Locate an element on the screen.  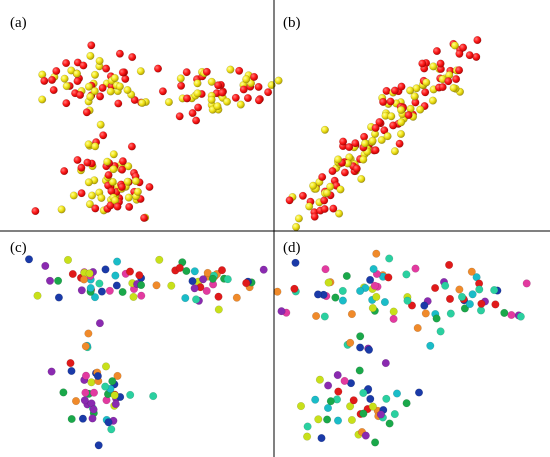
panel-label-b: (b) is located at coordinates (292, 23).